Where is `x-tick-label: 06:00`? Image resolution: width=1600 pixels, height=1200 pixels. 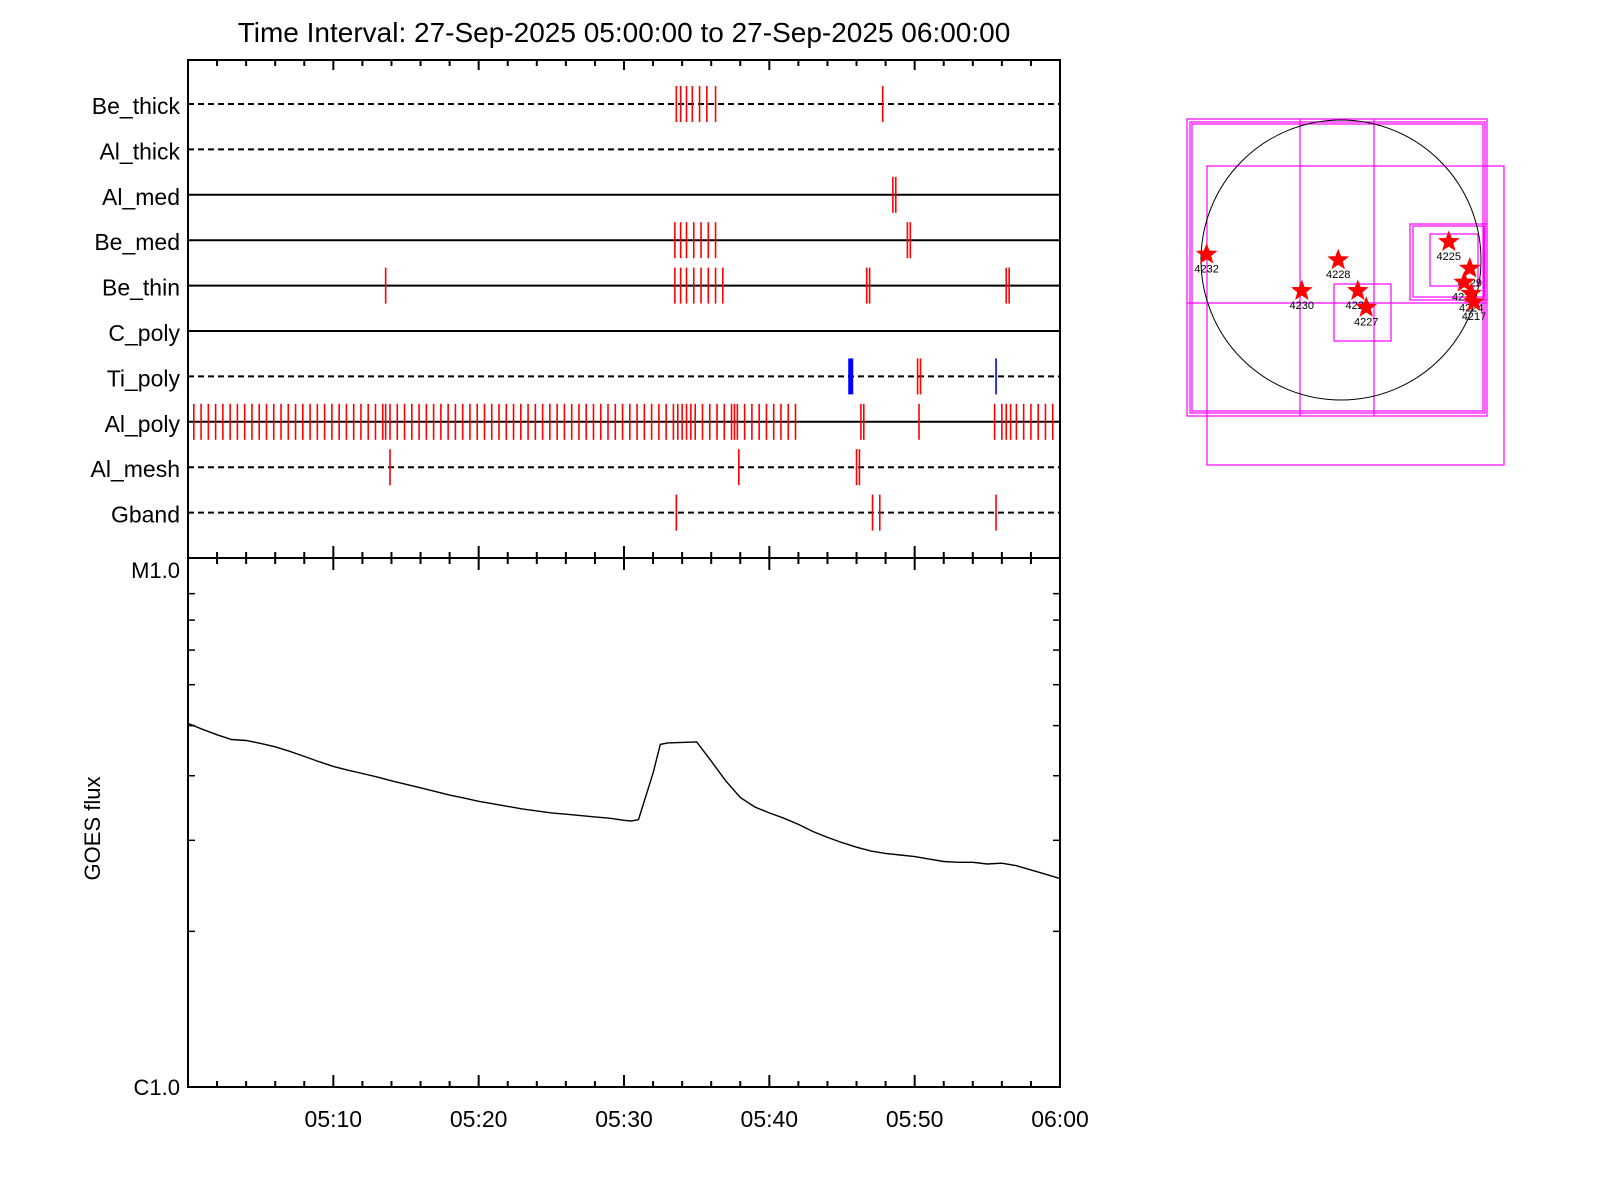
x-tick-label: 06:00 is located at coordinates (1060, 1119).